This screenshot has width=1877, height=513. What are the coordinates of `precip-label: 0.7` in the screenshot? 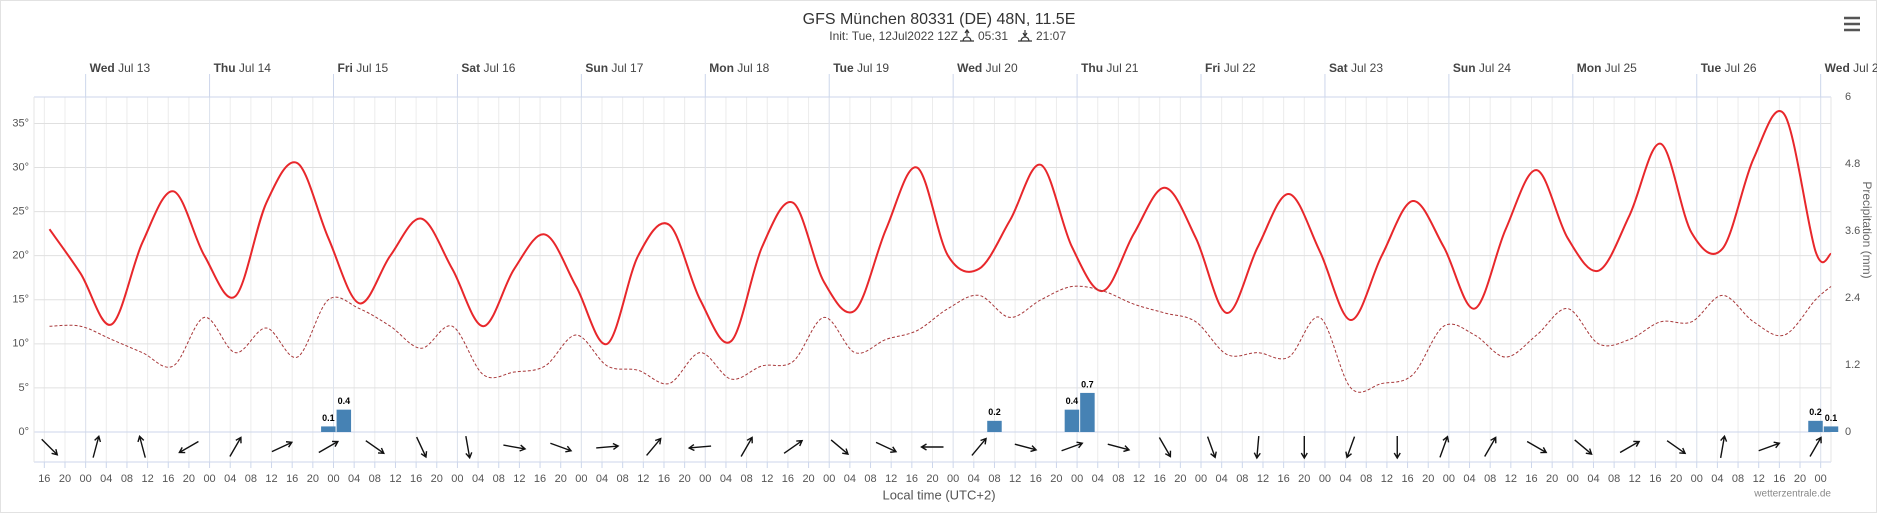 It's located at (1087, 384).